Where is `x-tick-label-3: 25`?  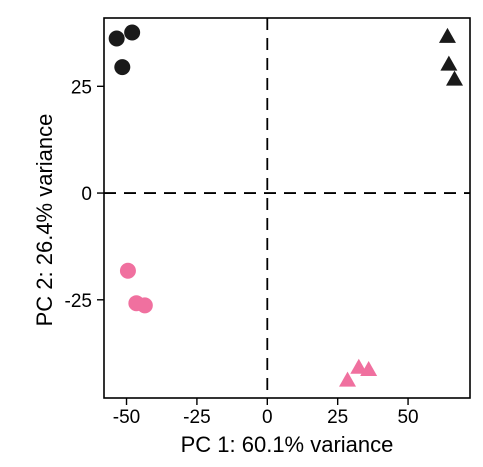 x-tick-label-3: 25 is located at coordinates (337, 417).